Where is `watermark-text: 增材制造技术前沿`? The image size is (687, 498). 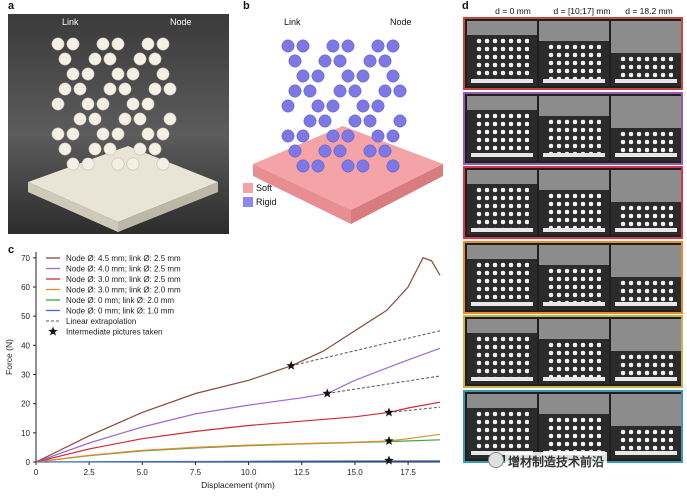 watermark-text: 增材制造技术前沿 is located at coordinates (556, 461).